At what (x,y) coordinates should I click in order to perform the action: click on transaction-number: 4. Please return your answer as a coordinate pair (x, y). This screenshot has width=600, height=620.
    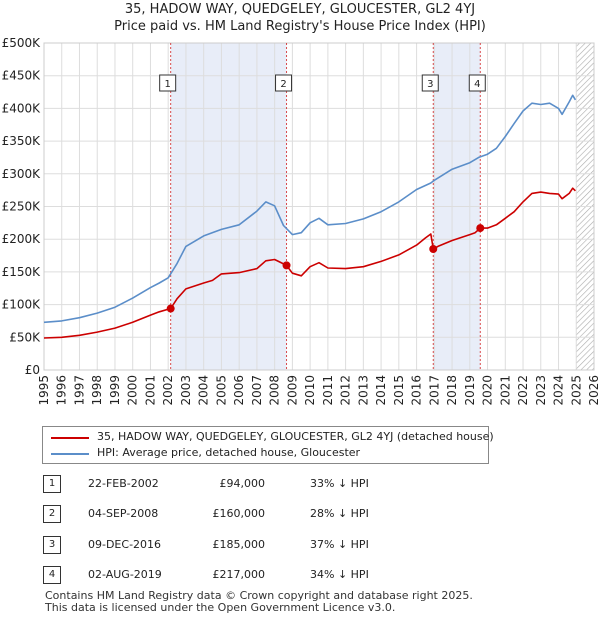
    Looking at the image, I should click on (52, 575).